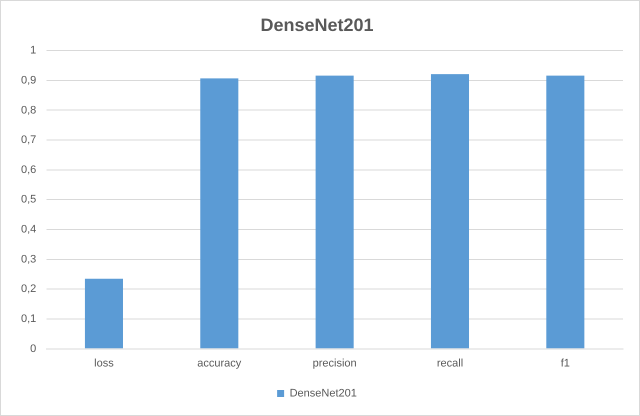 The width and height of the screenshot is (640, 416). Describe the element at coordinates (28, 259) in the screenshot. I see `y-tick-label: 0,3` at that location.